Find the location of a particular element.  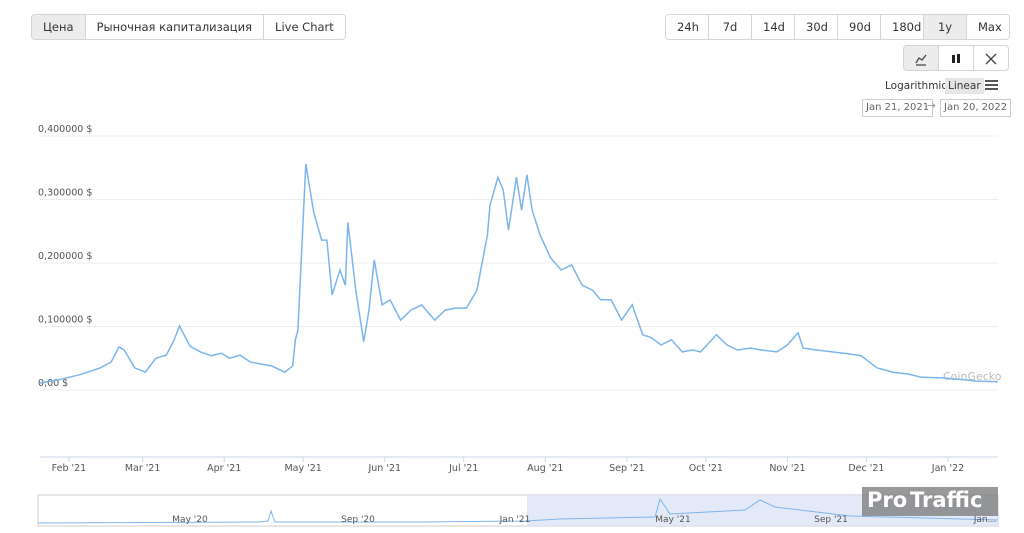

y-tick-label: 0,00 $ is located at coordinates (53, 383).